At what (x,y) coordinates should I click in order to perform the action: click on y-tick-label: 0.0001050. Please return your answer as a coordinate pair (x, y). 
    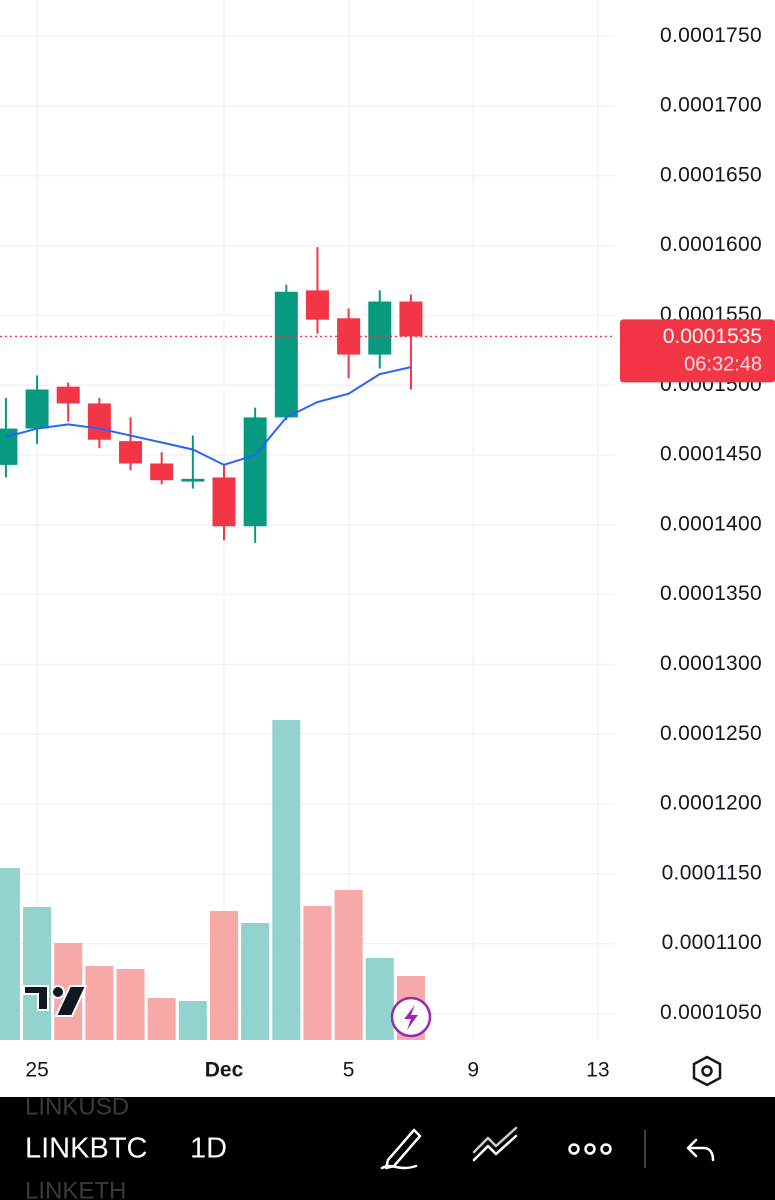
    Looking at the image, I should click on (711, 1012).